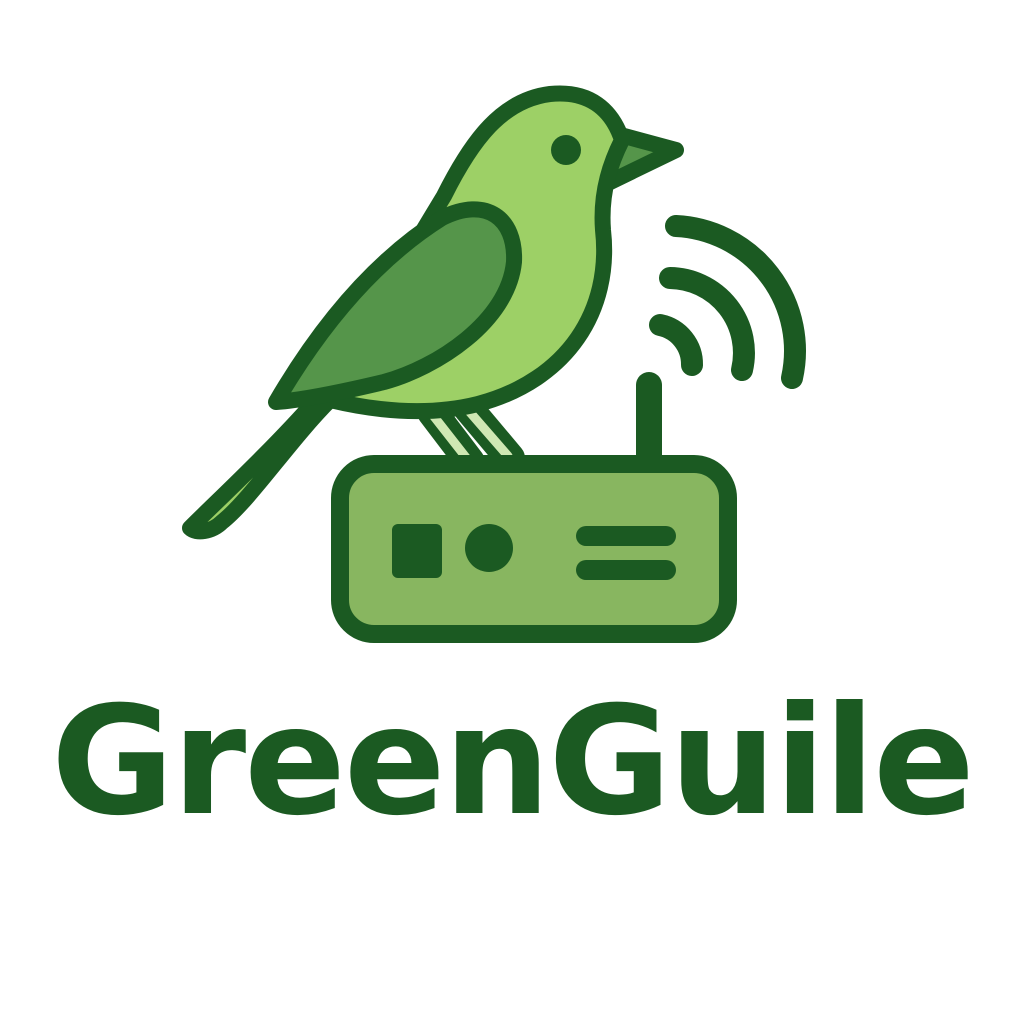 Image resolution: width=1024 pixels, height=1024 pixels. What do you see at coordinates (395, 305) in the screenshot?
I see `bird-wing` at bounding box center [395, 305].